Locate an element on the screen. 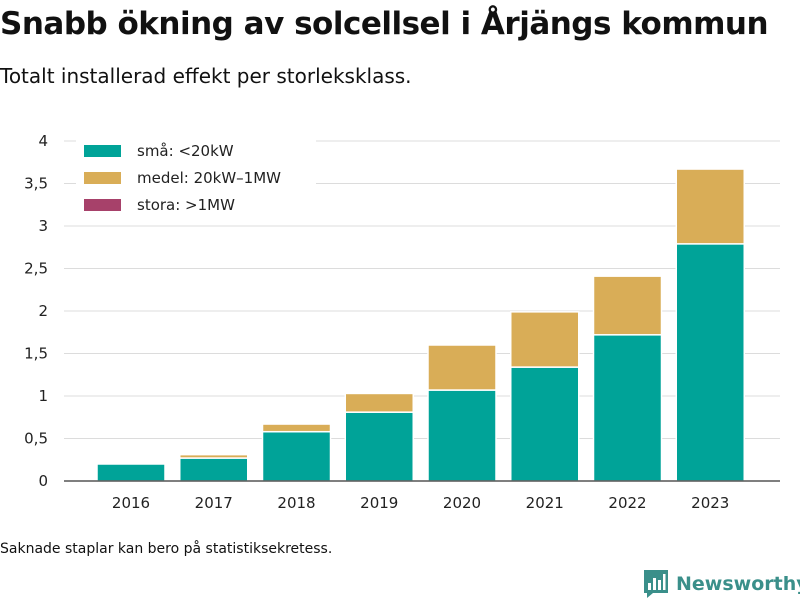 The width and height of the screenshot is (800, 600). brand-name: Newsworthy is located at coordinates (738, 584).